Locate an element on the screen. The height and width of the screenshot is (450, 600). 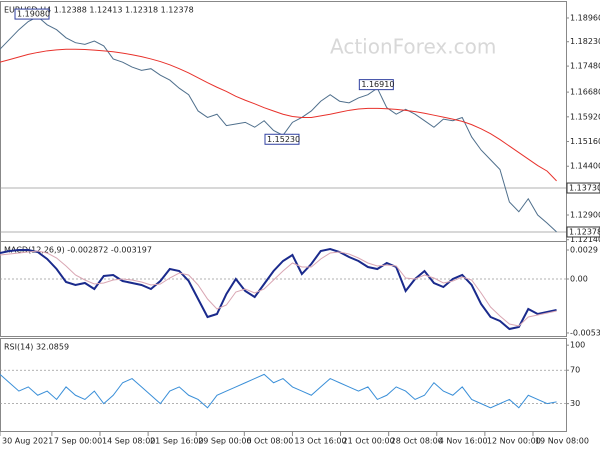
y-tick-label: 1.16680 is located at coordinates (585, 92).